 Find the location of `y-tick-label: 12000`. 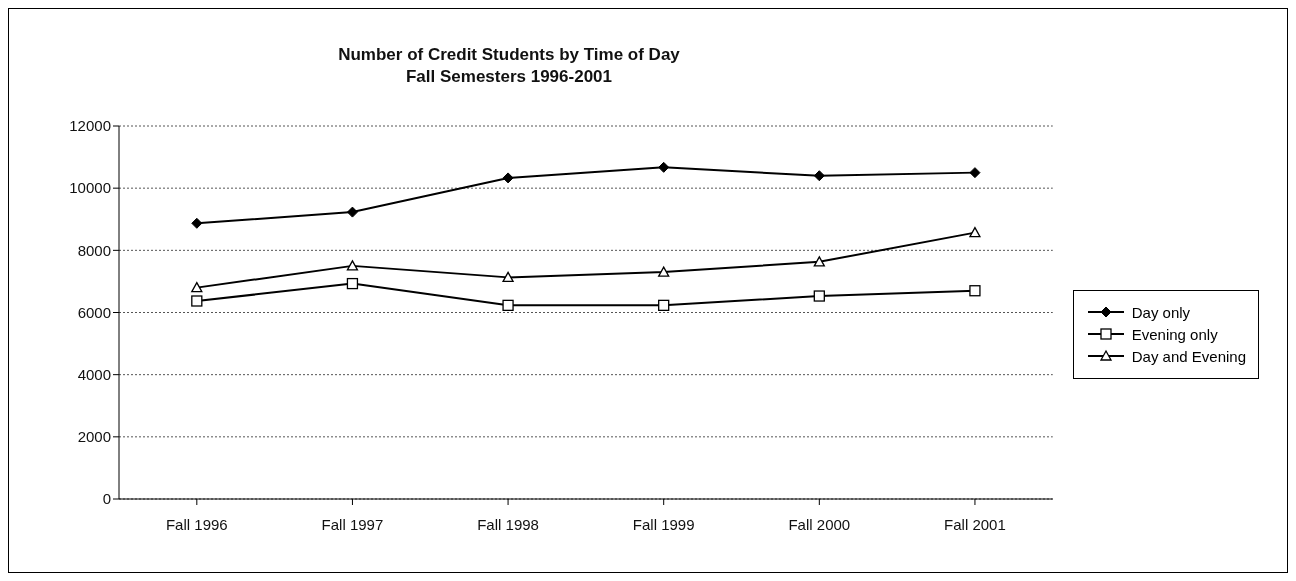

y-tick-label: 12000 is located at coordinates (90, 126).